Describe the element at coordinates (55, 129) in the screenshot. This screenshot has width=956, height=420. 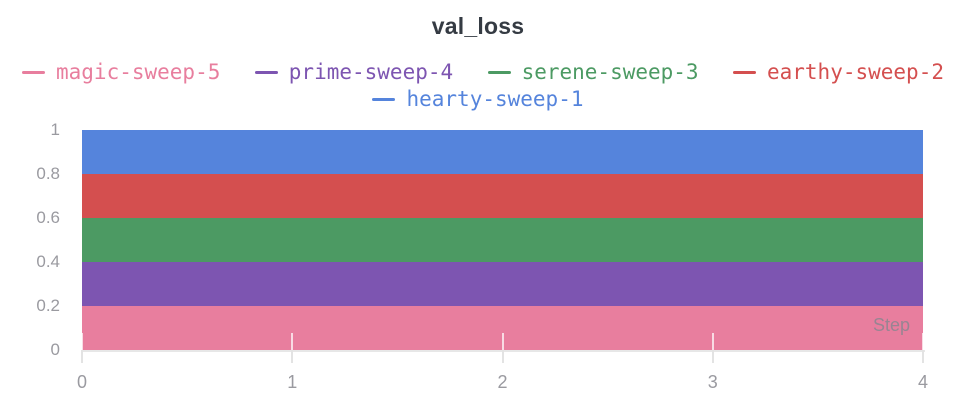
I see `y-tick-label-1: 1` at that location.